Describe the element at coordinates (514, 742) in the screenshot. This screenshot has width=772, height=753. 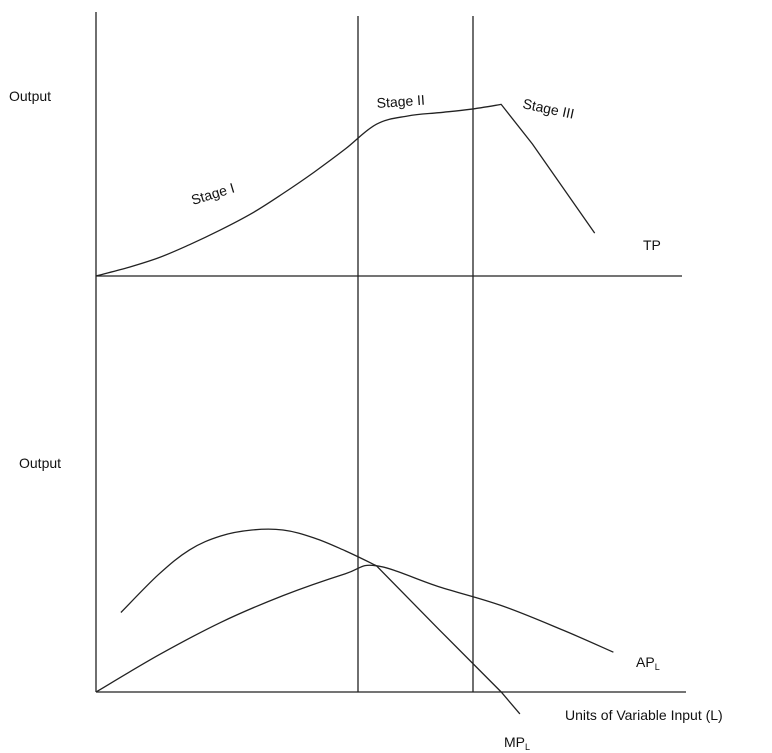
I see `mp-label-main: MP` at that location.